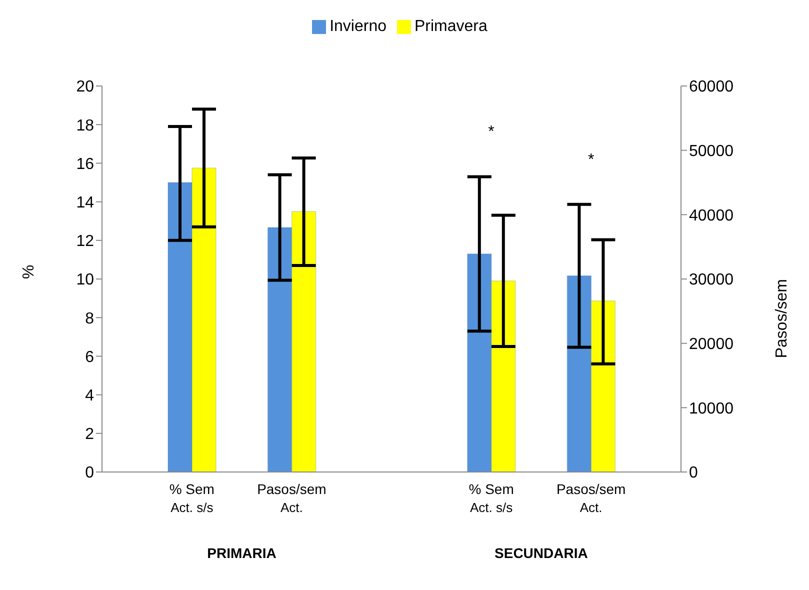 The height and width of the screenshot is (590, 809). Describe the element at coordinates (711, 409) in the screenshot. I see `y2-tick-label: 10000` at that location.